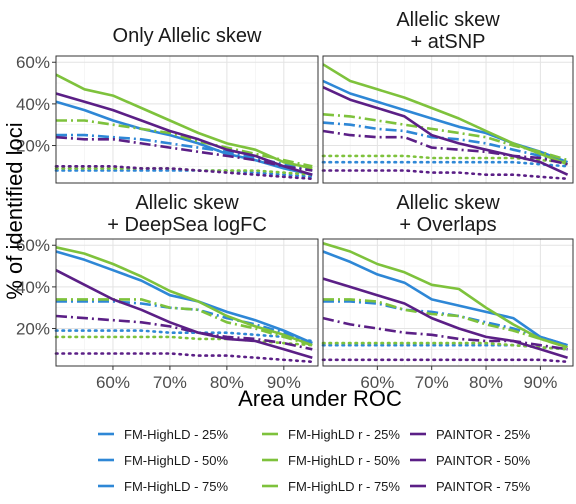 This screenshot has width=576, height=504. I want to click on legend-label: PAINTOR - 75%, so click(483, 486).